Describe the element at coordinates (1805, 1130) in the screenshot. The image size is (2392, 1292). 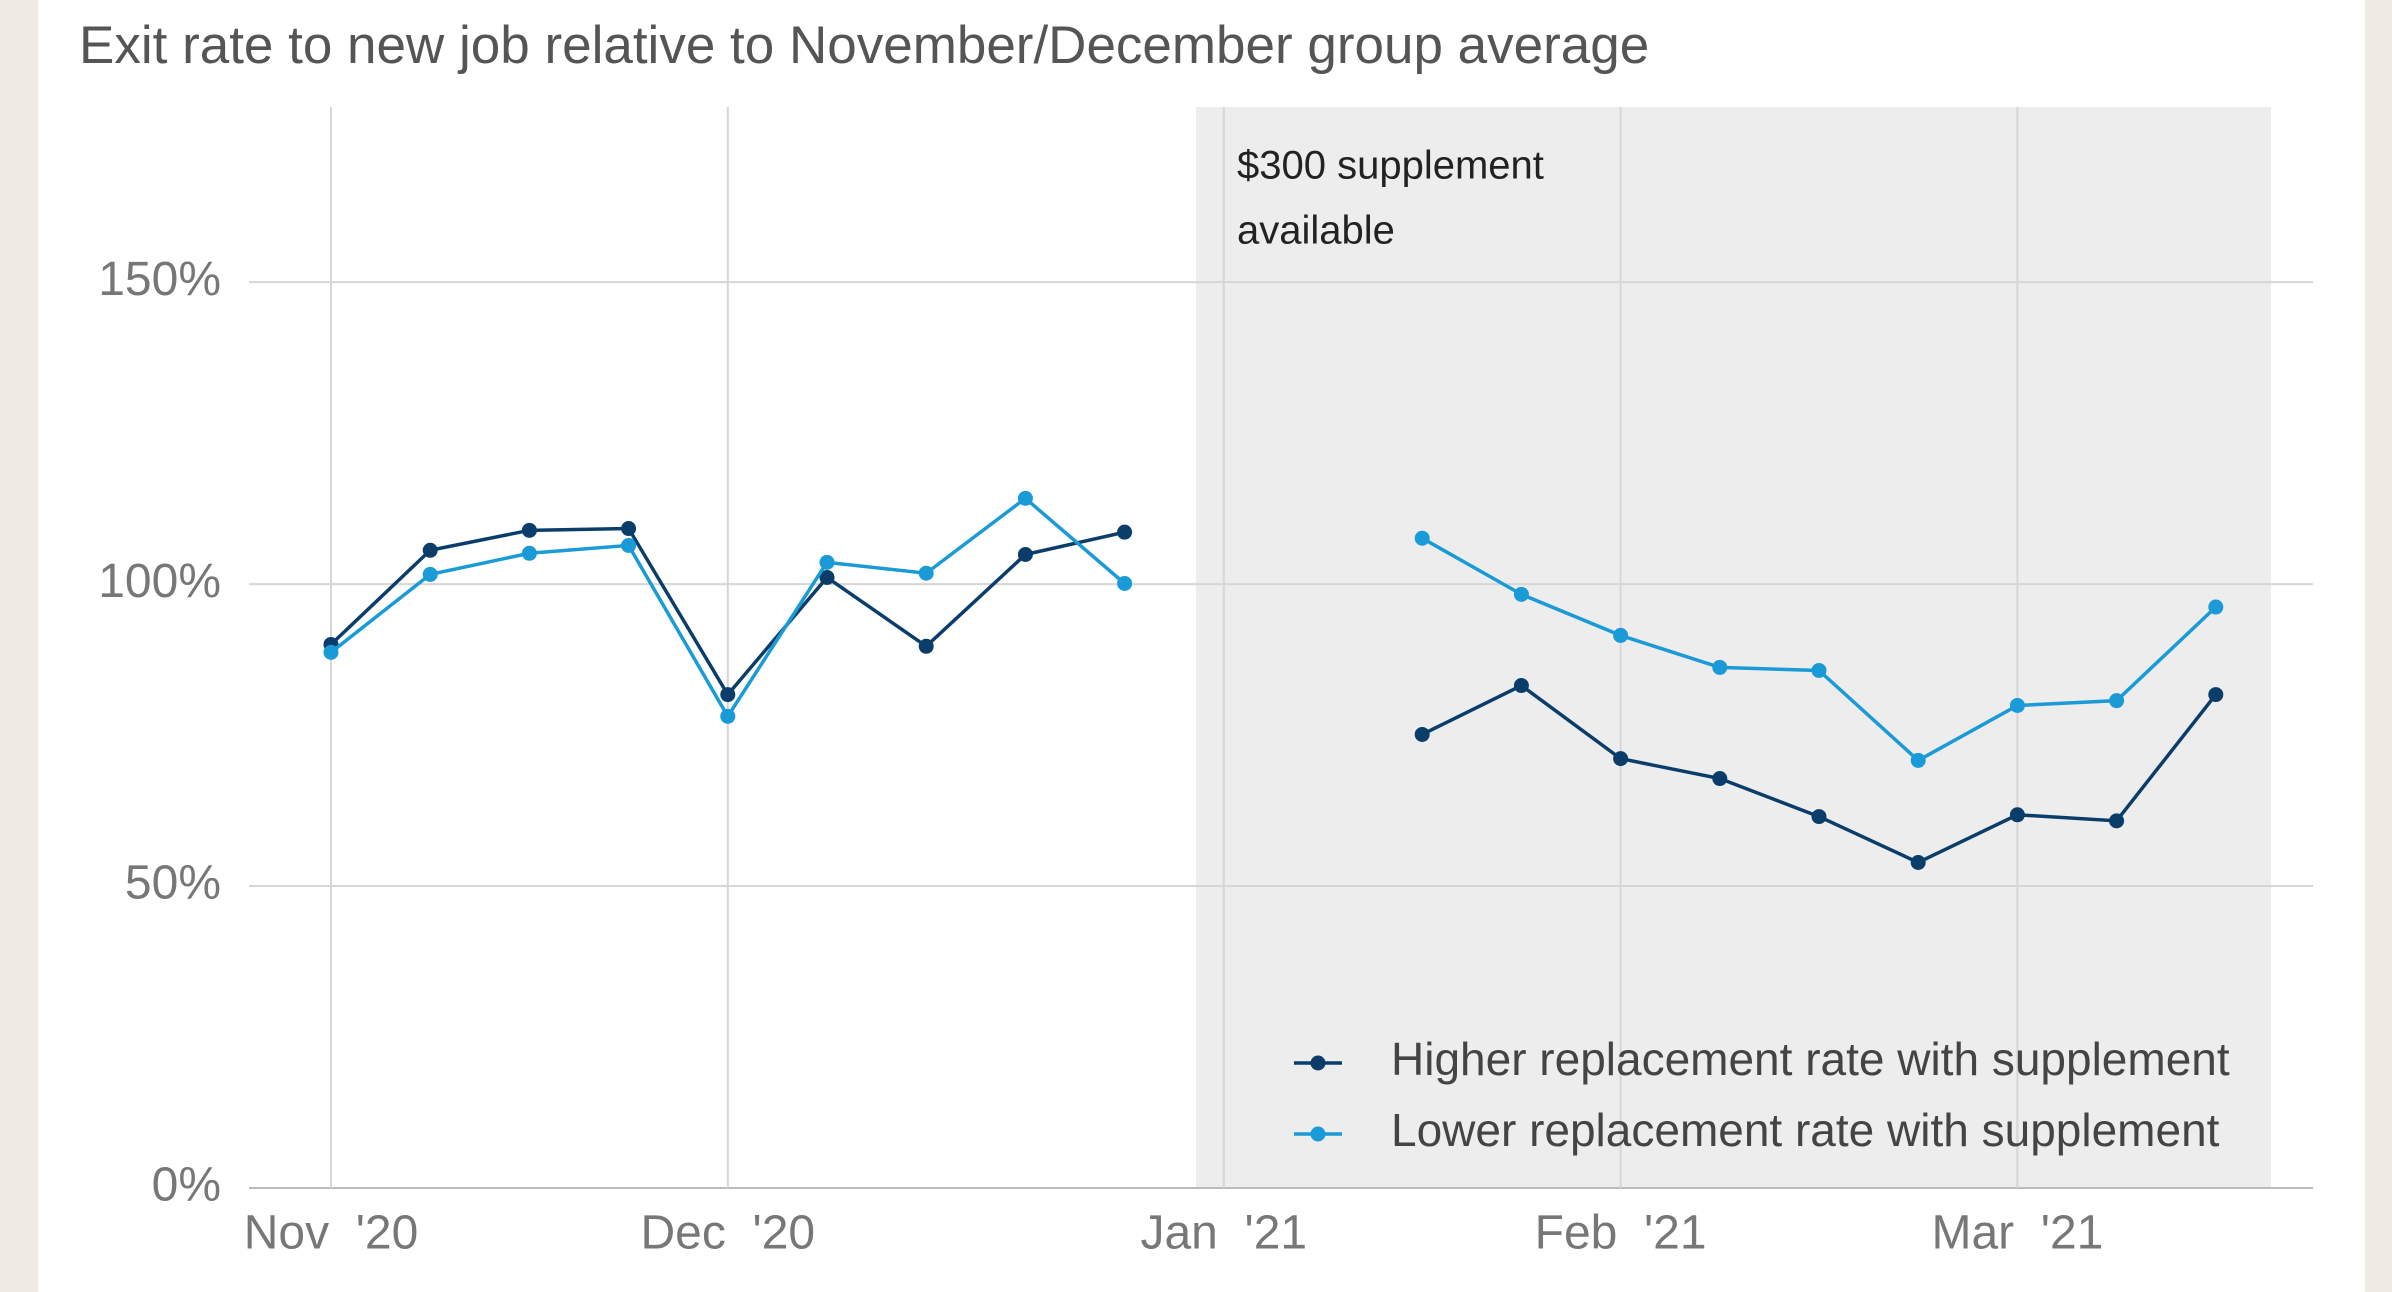
I see `legend-label: Lower replacement rate with supplement` at that location.